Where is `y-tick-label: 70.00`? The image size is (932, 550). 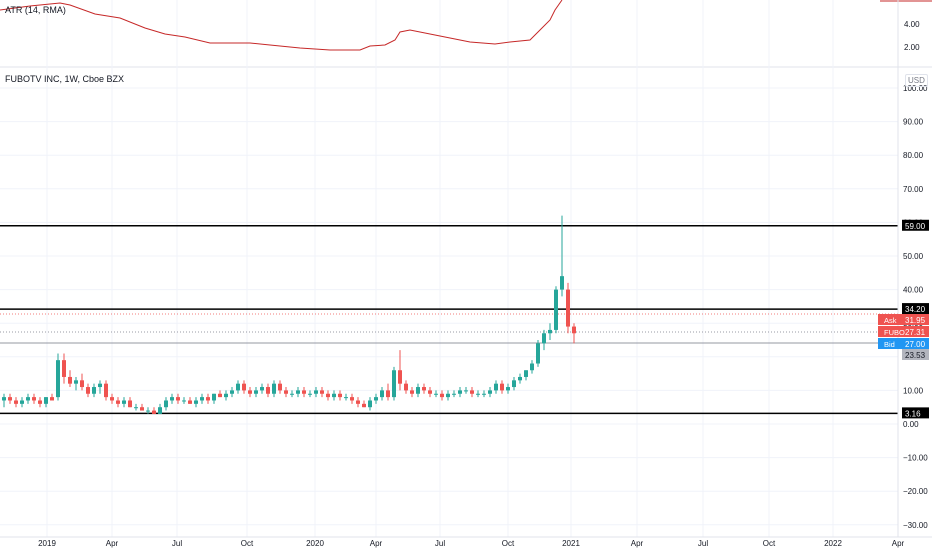
y-tick-label: 70.00 is located at coordinates (913, 189).